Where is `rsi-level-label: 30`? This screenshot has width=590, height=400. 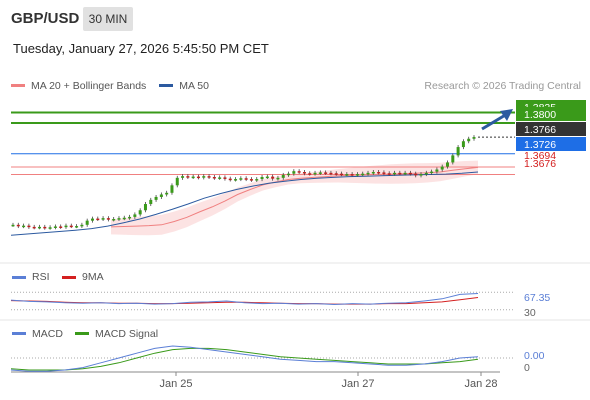 rsi-level-label: 30 is located at coordinates (530, 313).